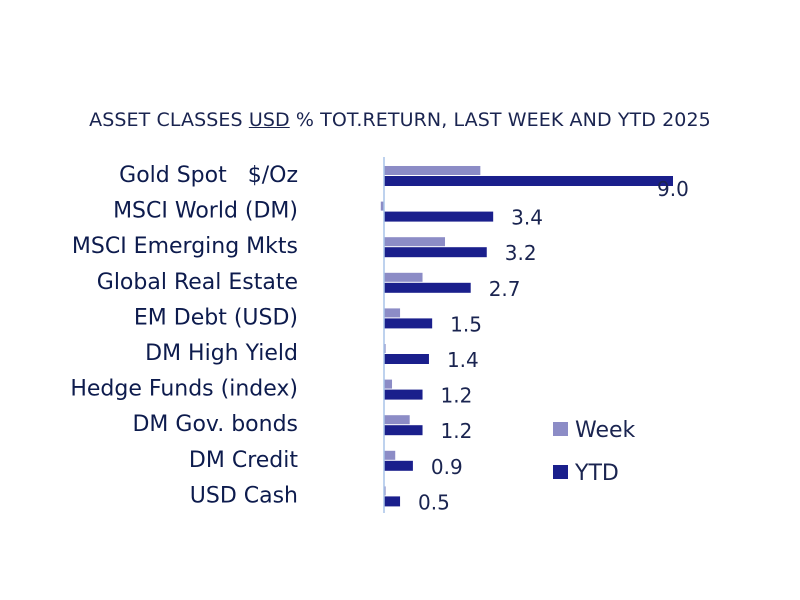  I want to click on data-label: 3.4, so click(527, 218).